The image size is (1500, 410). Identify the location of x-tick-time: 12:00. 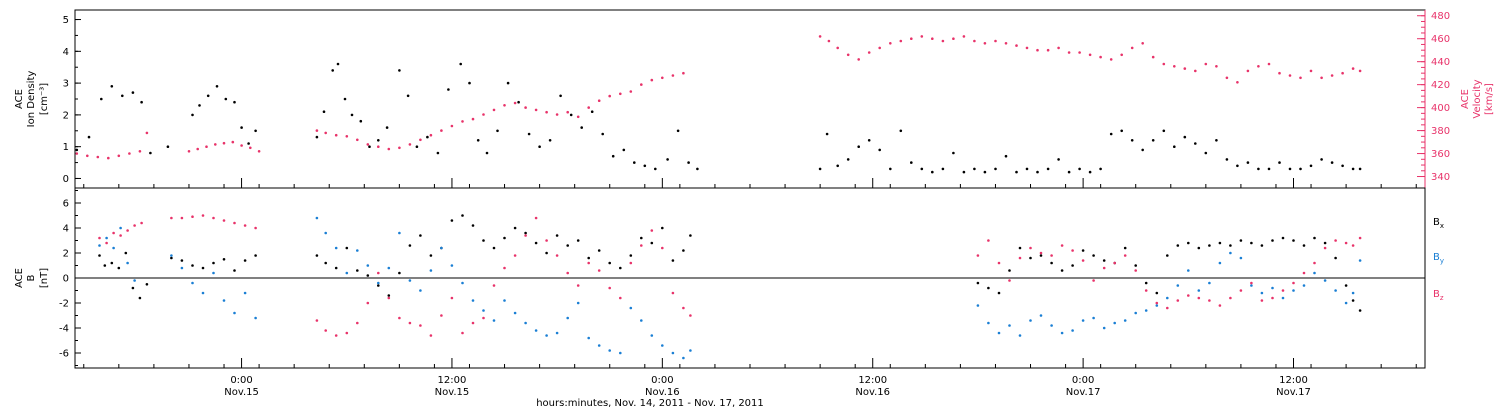
(452, 380).